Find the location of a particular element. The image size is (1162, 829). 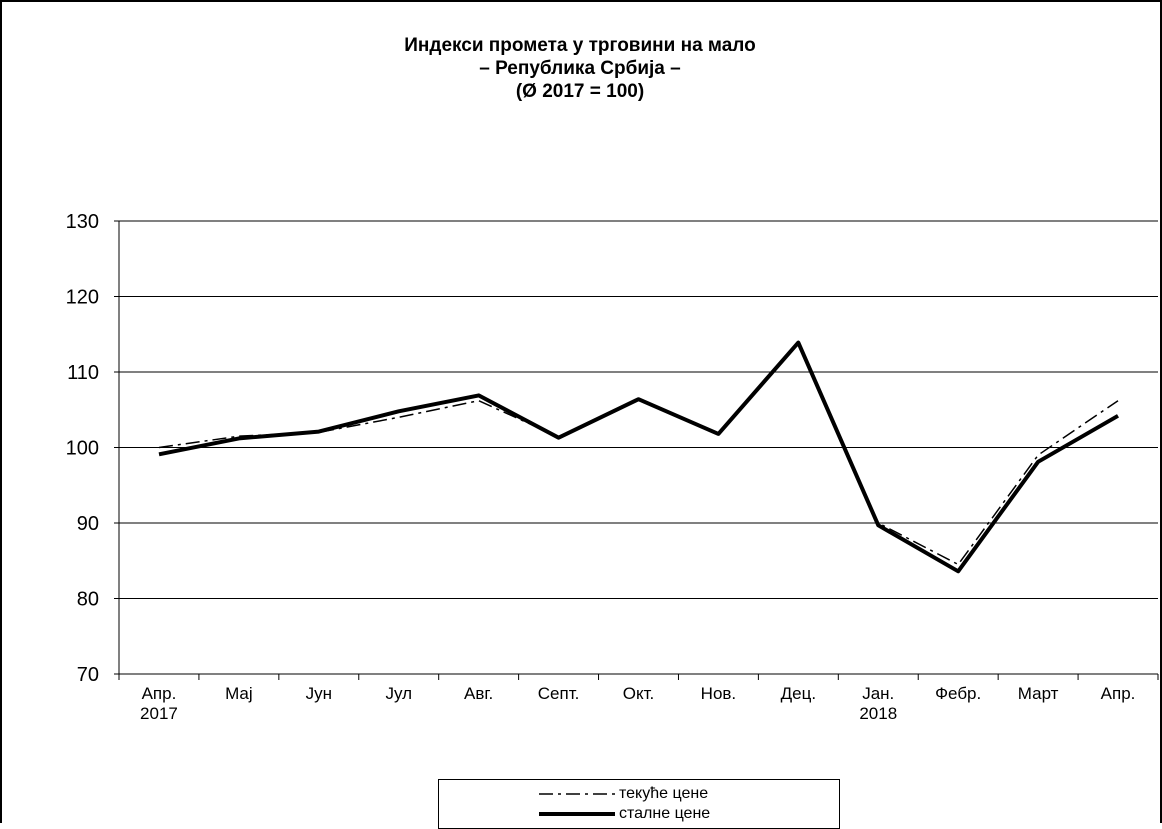

legend-item-current-prices: текуће цене is located at coordinates (623, 794).